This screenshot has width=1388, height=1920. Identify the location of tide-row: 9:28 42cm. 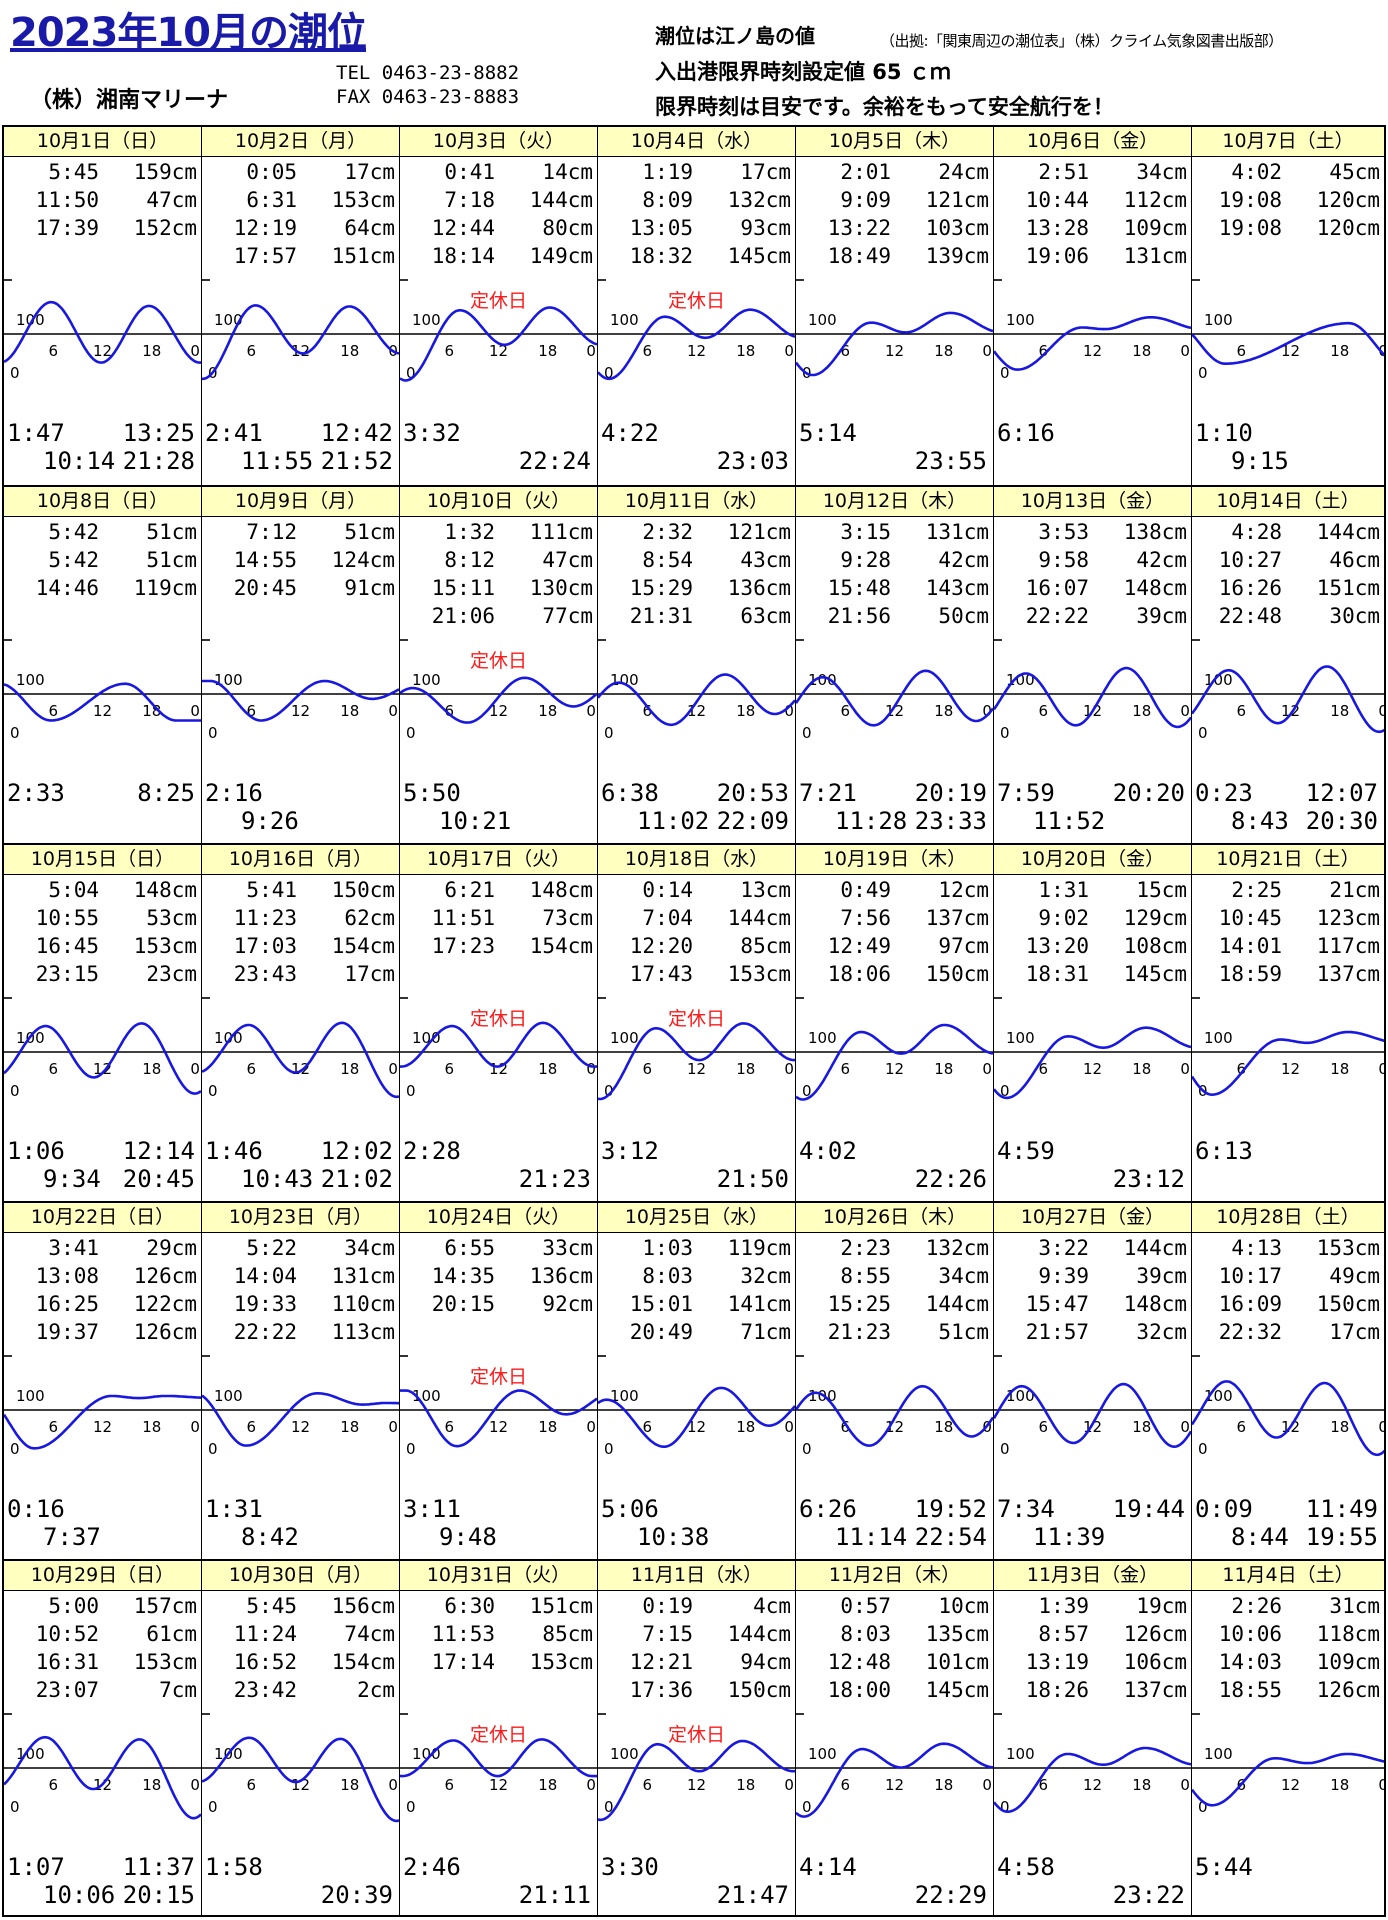
(894, 560).